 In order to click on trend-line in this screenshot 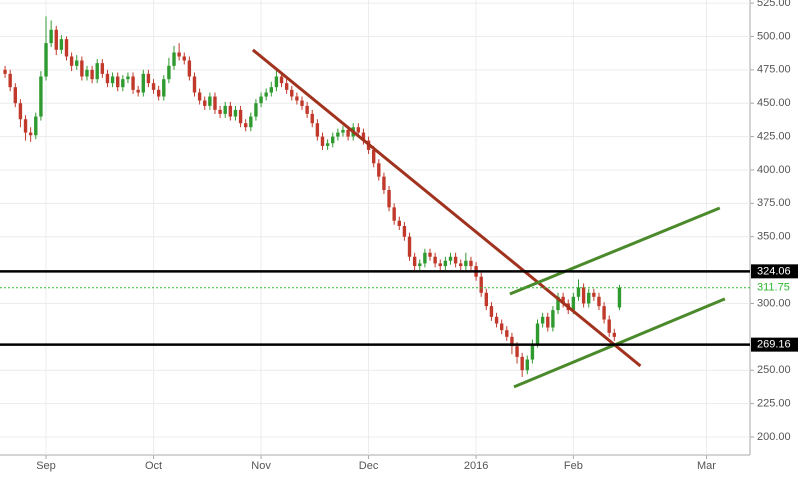, I will do `click(619, 343)`.